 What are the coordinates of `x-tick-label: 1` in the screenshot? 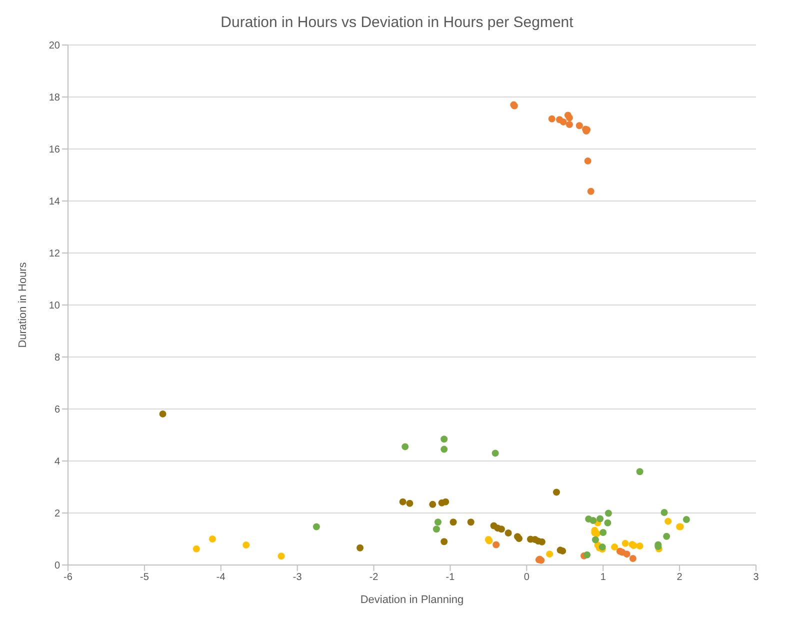 It's located at (603, 578).